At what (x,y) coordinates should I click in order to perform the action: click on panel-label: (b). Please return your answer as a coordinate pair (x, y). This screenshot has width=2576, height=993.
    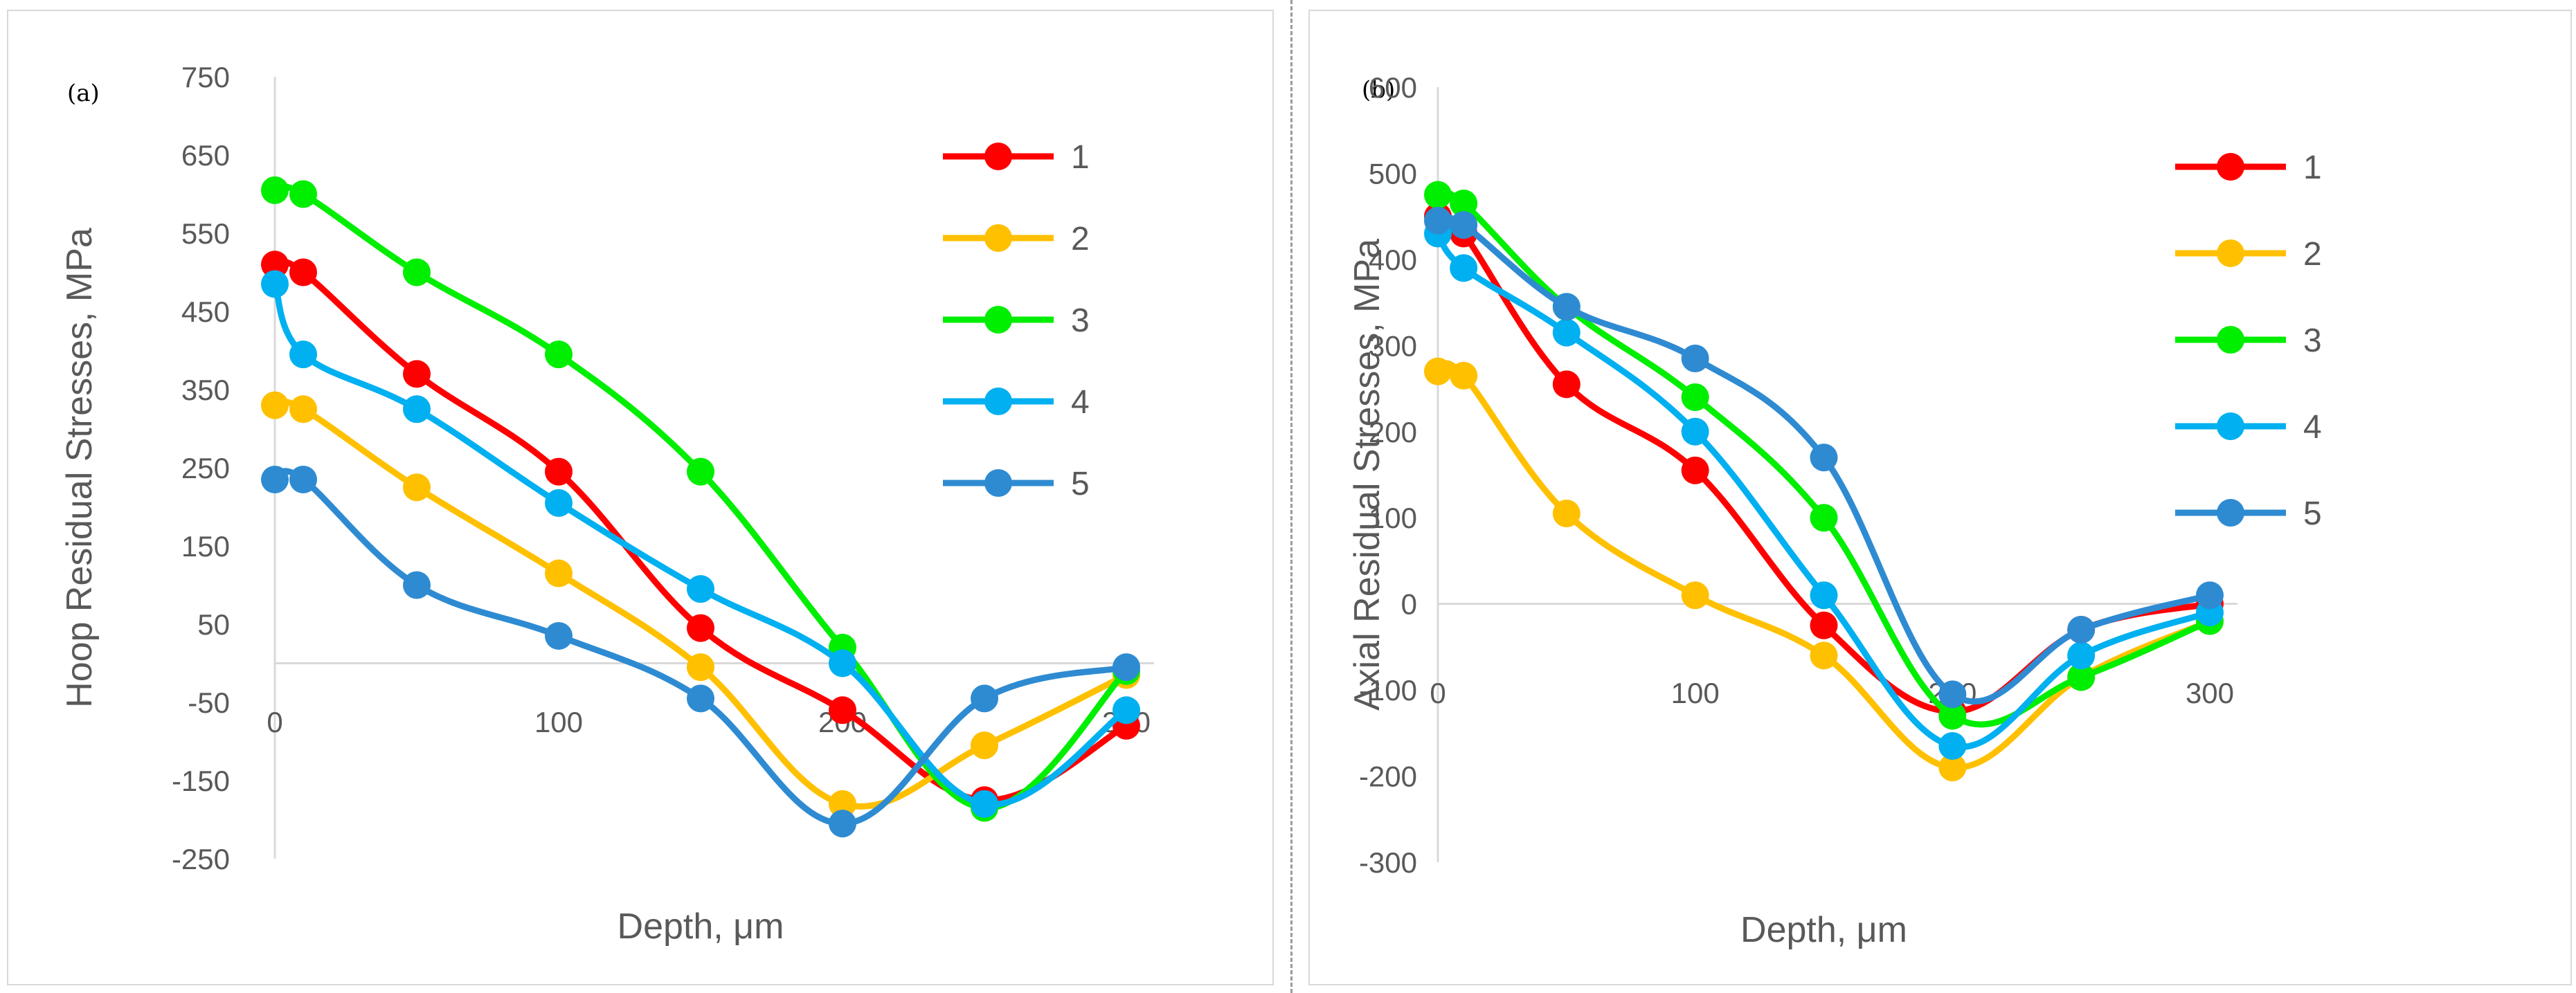
    Looking at the image, I should click on (1378, 90).